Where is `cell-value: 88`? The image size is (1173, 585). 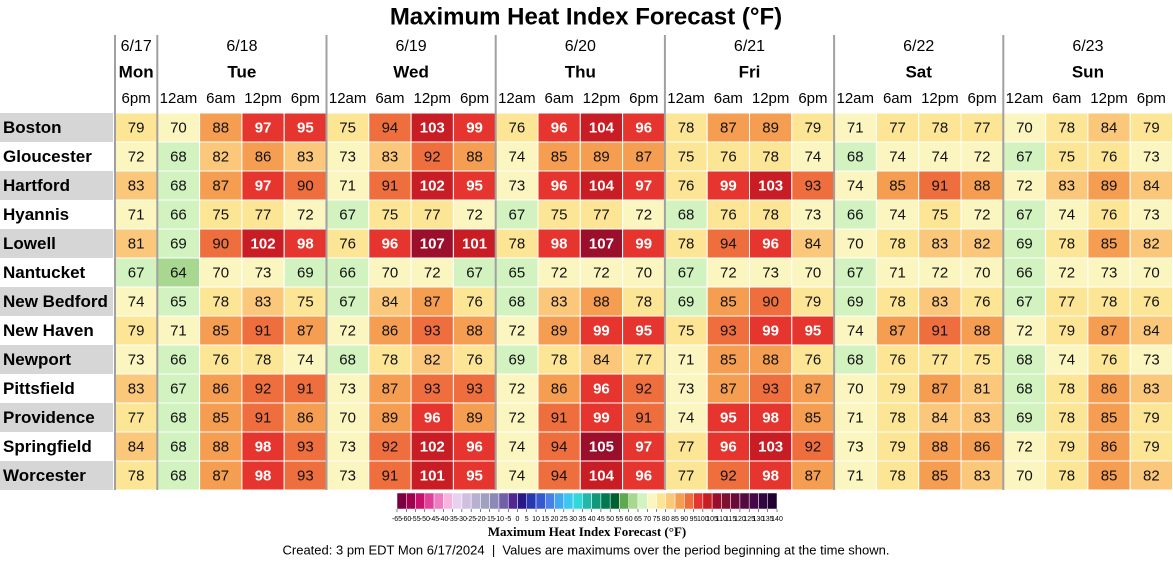 cell-value: 88 is located at coordinates (474, 156).